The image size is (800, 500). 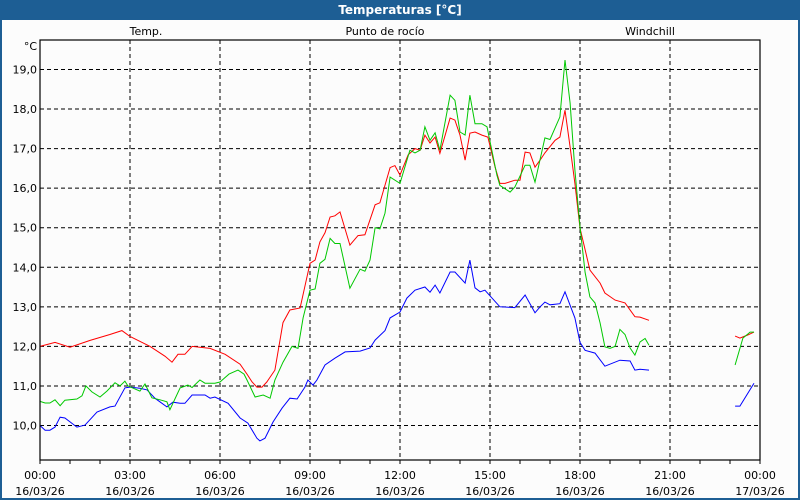 I want to click on x-tick-date-label: 17/03/26, so click(x=759, y=491).